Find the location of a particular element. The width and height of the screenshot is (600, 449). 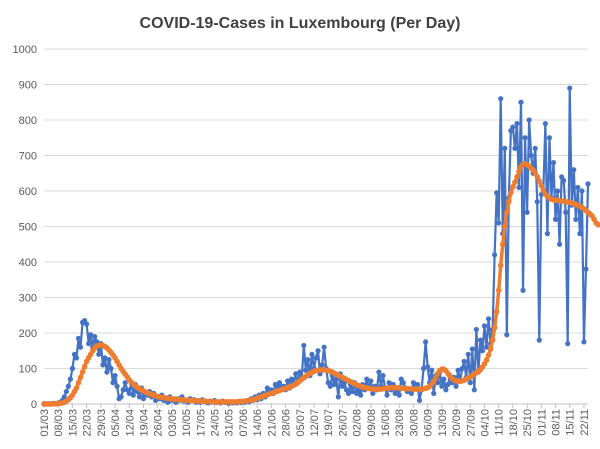

x-tick-label: 27/09 is located at coordinates (471, 423).